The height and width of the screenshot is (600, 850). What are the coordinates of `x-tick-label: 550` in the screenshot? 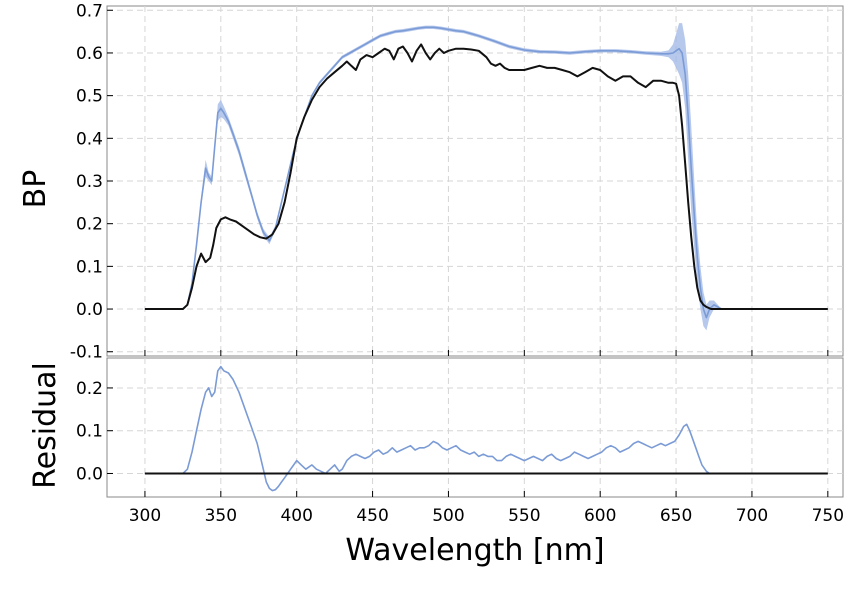 It's located at (524, 516).